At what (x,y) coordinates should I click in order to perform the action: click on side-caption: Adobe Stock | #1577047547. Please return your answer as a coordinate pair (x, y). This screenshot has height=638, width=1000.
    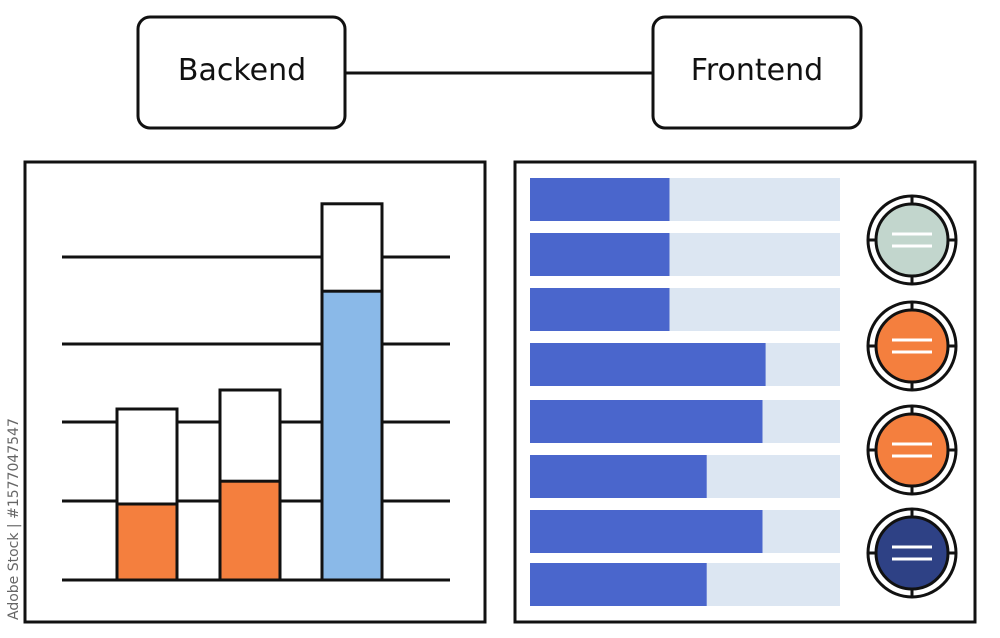
    Looking at the image, I should click on (14, 519).